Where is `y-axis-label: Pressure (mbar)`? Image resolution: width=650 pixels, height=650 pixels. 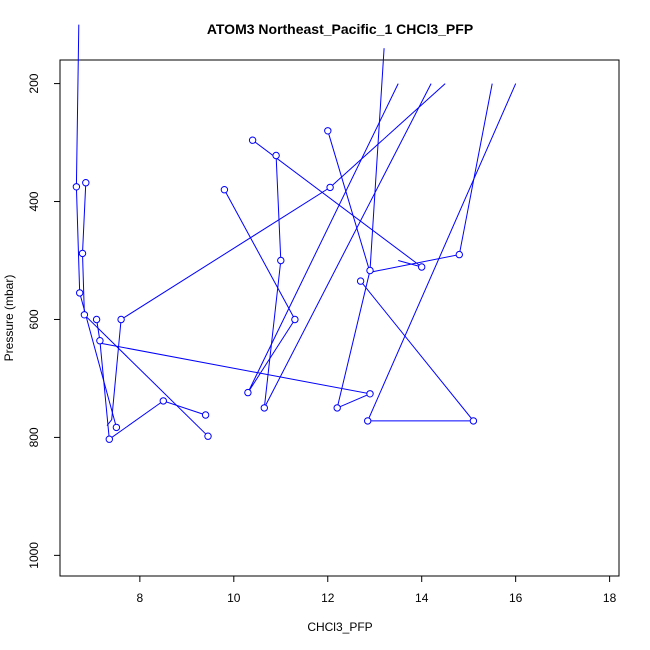 y-axis-label: Pressure (mbar) is located at coordinates (9, 318).